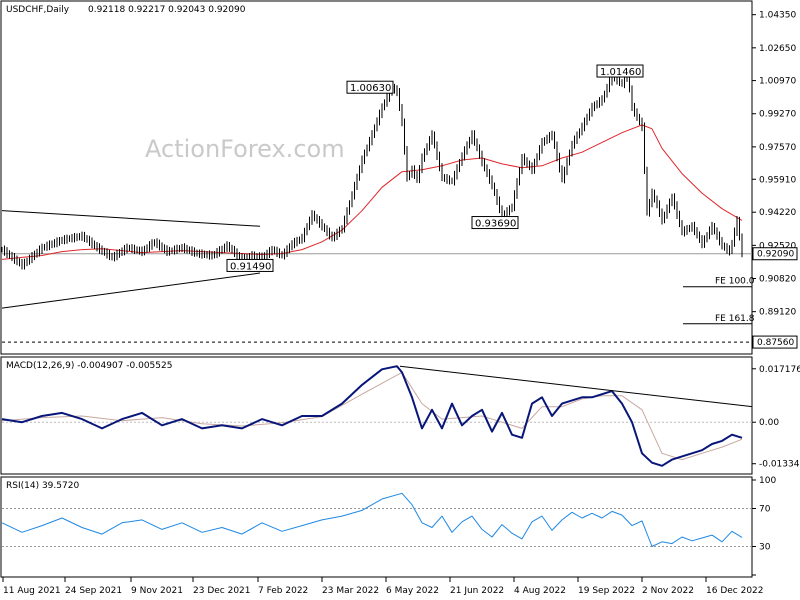  I want to click on x-tick-label: 23 Mar 2022, so click(350, 591).